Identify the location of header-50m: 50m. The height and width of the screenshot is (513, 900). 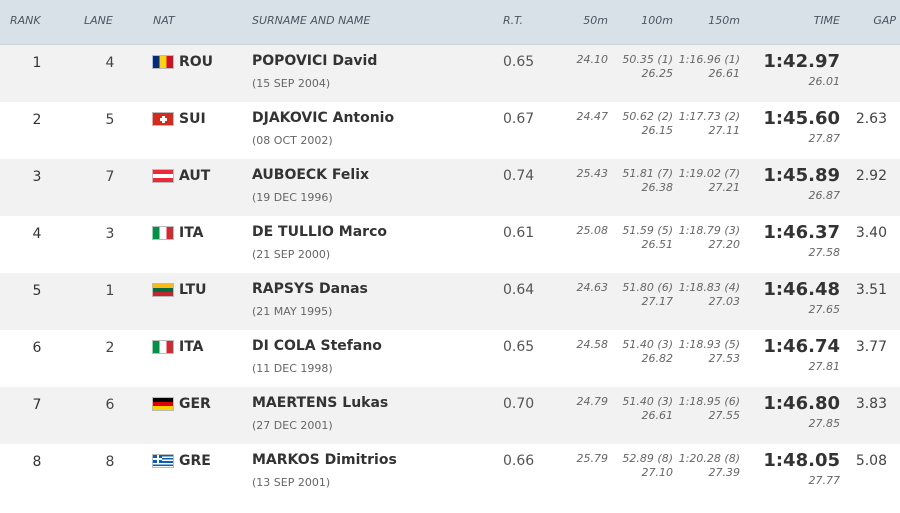
(595, 20).